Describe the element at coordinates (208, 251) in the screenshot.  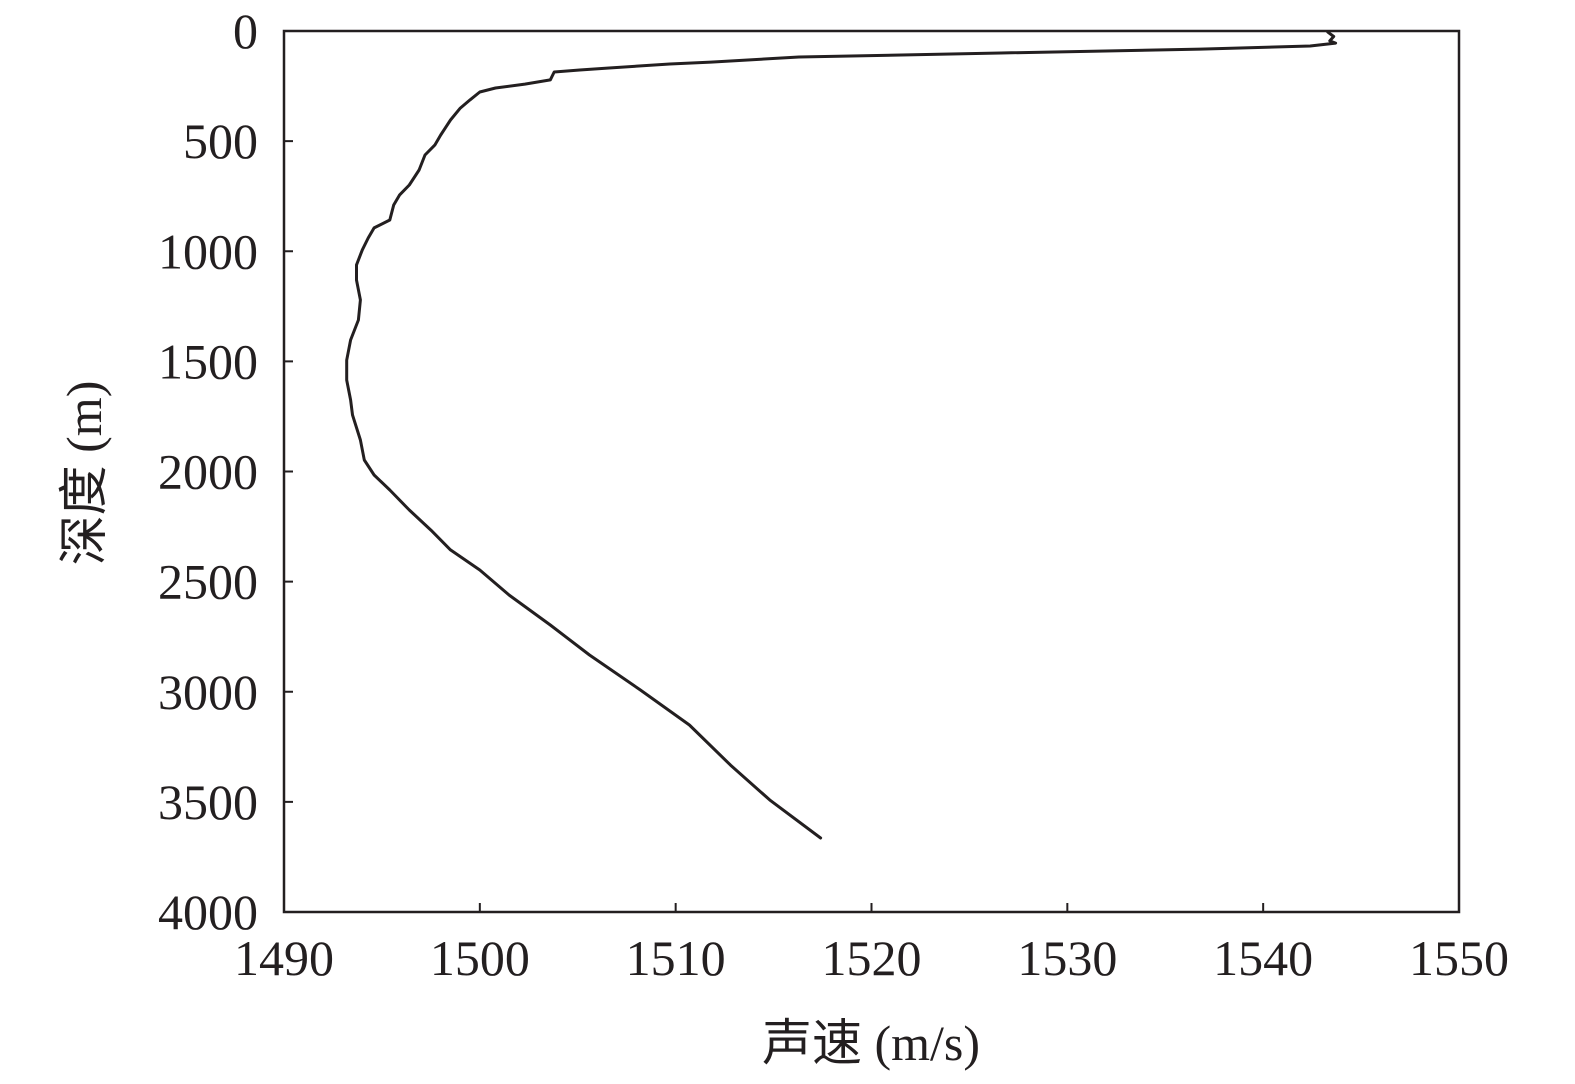
I see `y-tick-label: 1000` at that location.